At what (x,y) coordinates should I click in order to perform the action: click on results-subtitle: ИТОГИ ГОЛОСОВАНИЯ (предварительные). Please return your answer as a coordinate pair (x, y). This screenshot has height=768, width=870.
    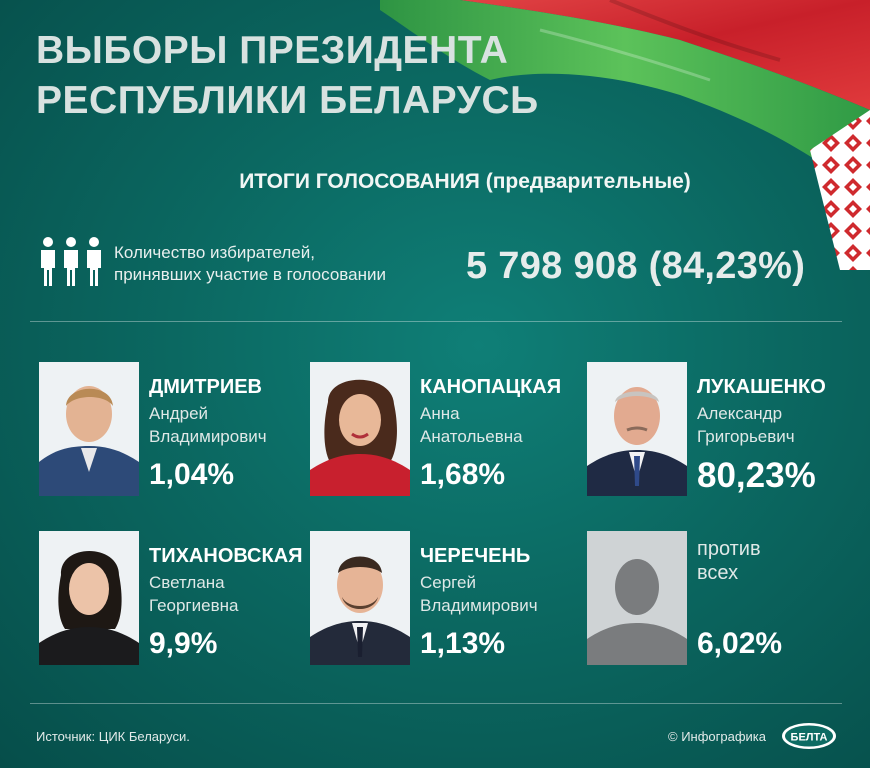
    Looking at the image, I should click on (465, 181).